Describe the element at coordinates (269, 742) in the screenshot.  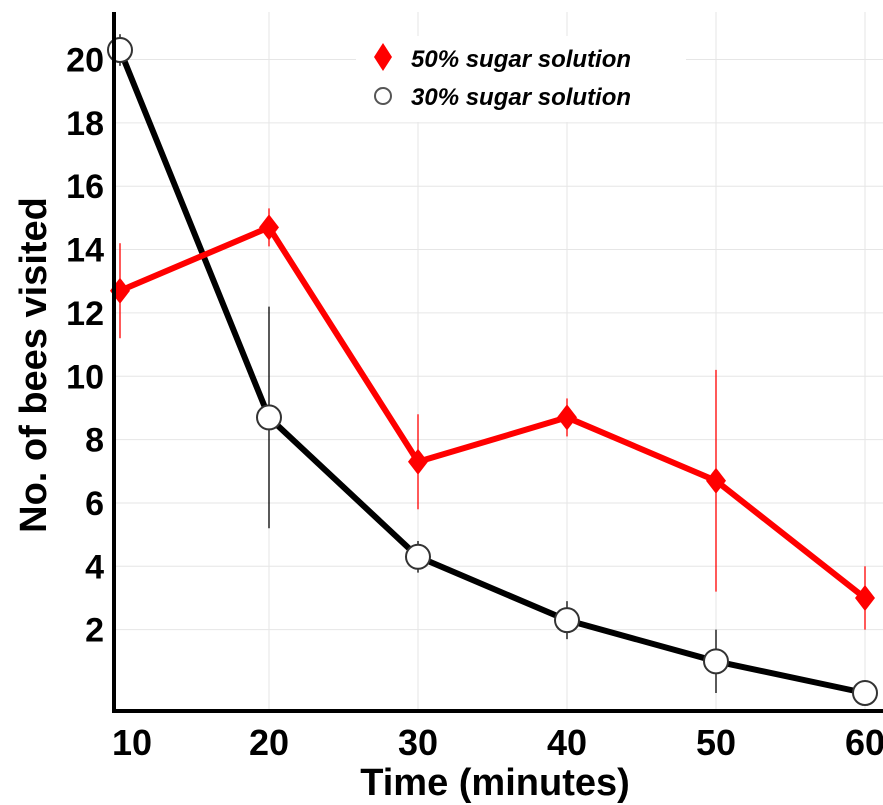
I see `x-tick-label: 20` at that location.